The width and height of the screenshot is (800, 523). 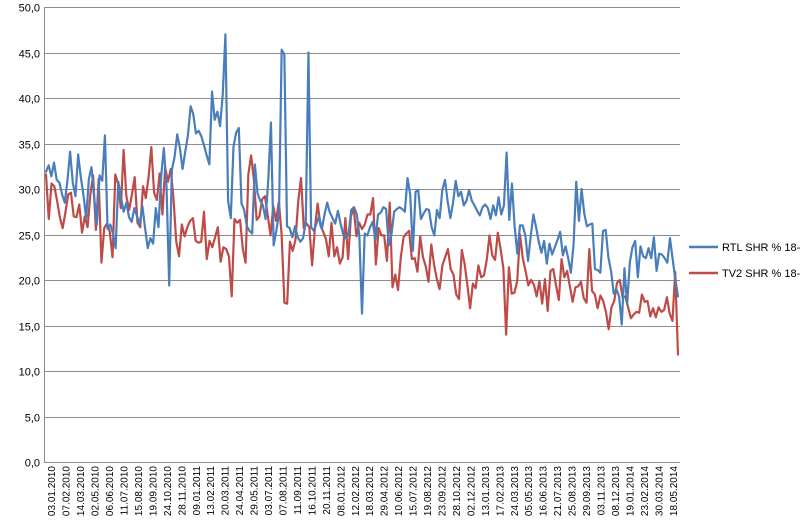 What do you see at coordinates (29, 191) in the screenshot?
I see `y-tick-label: 30,0` at bounding box center [29, 191].